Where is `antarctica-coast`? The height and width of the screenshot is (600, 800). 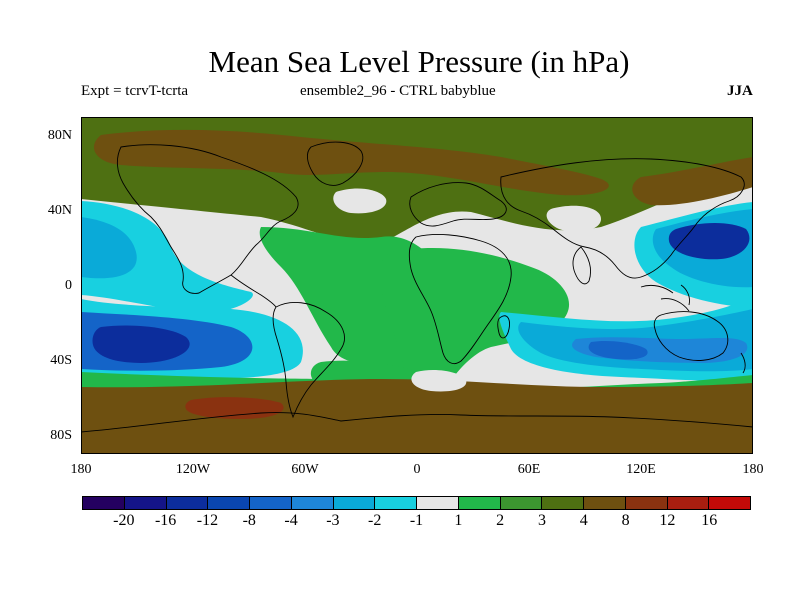 antarctica-coast is located at coordinates (417, 422).